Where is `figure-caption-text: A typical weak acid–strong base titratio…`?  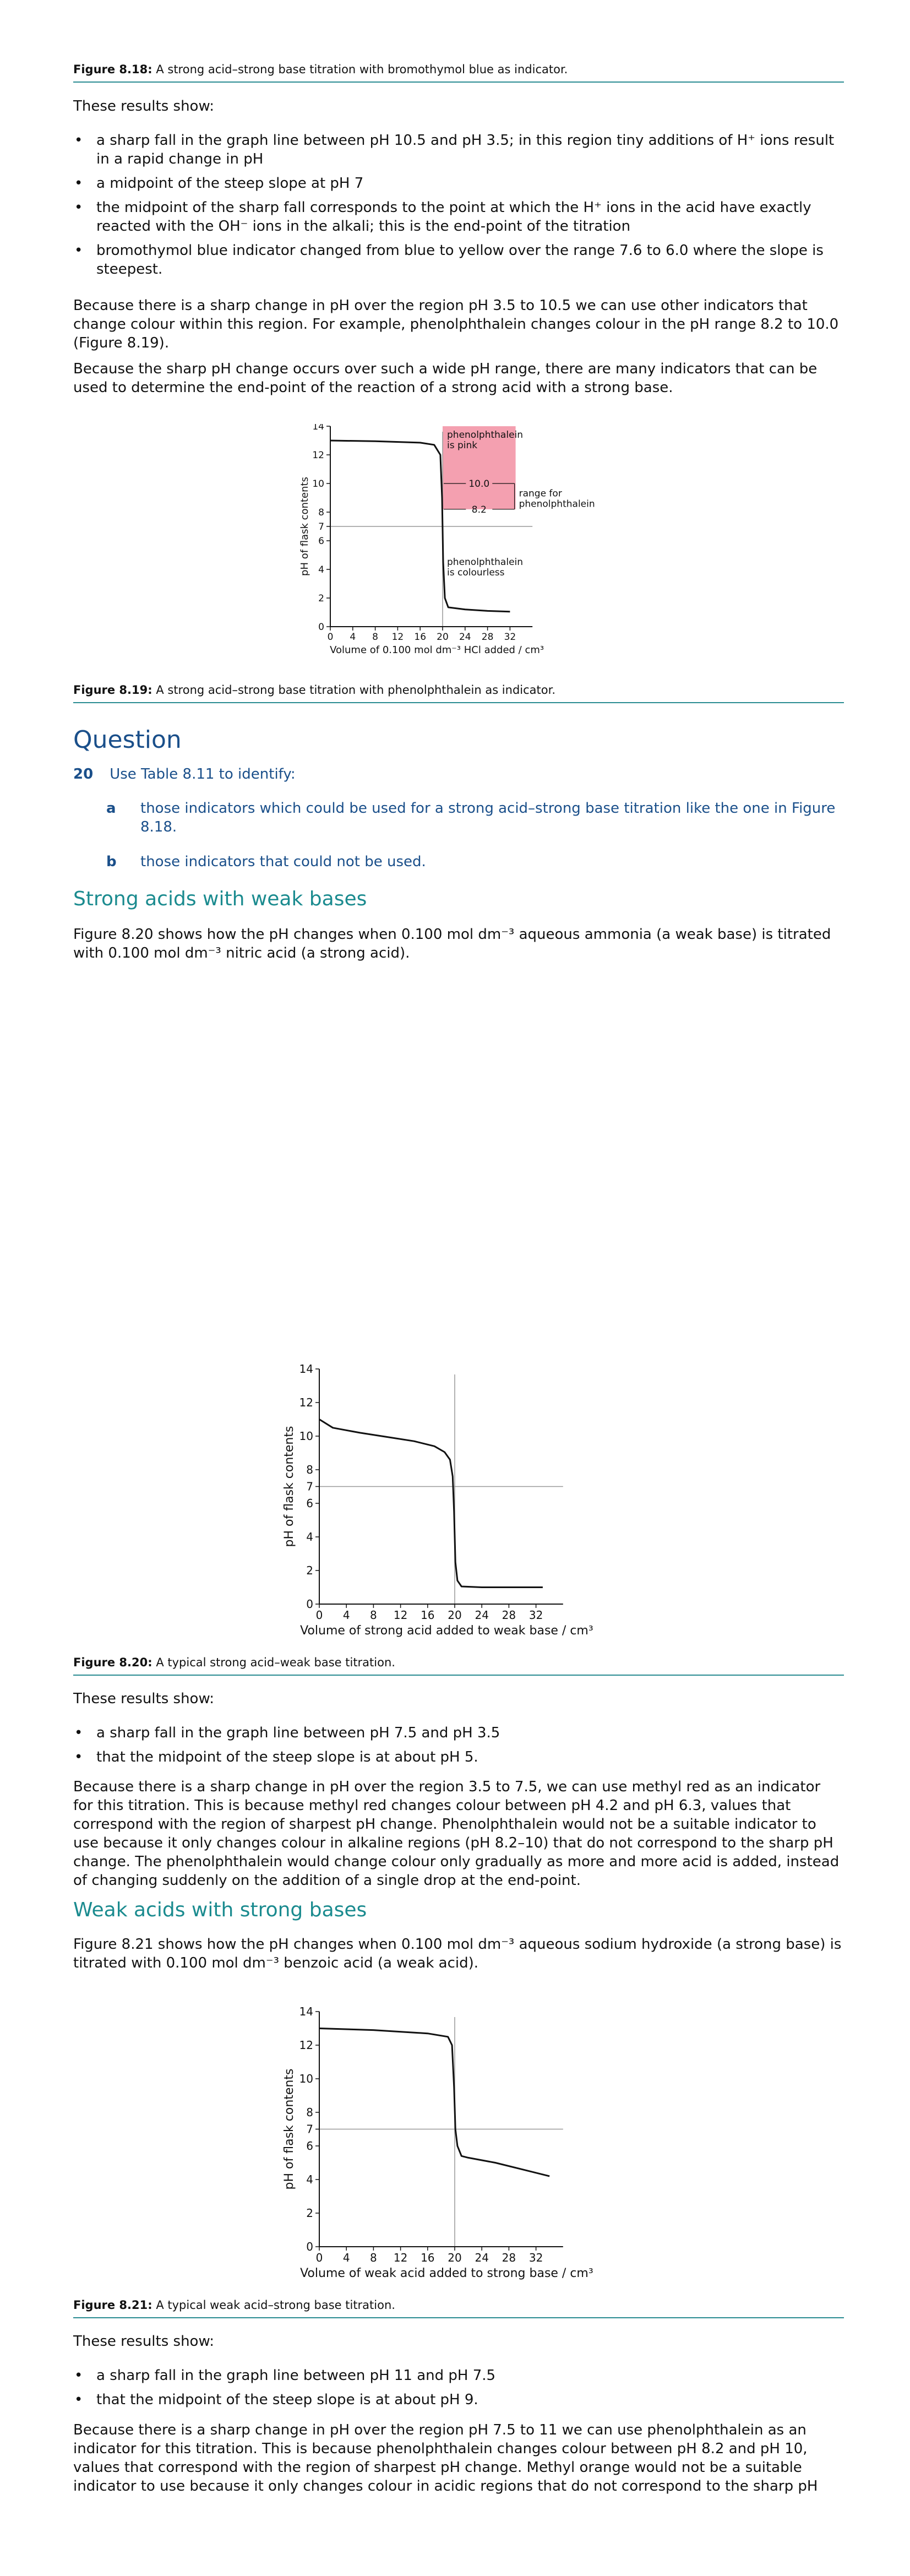 figure-caption-text: A typical weak acid–strong base titratio… is located at coordinates (273, 2305).